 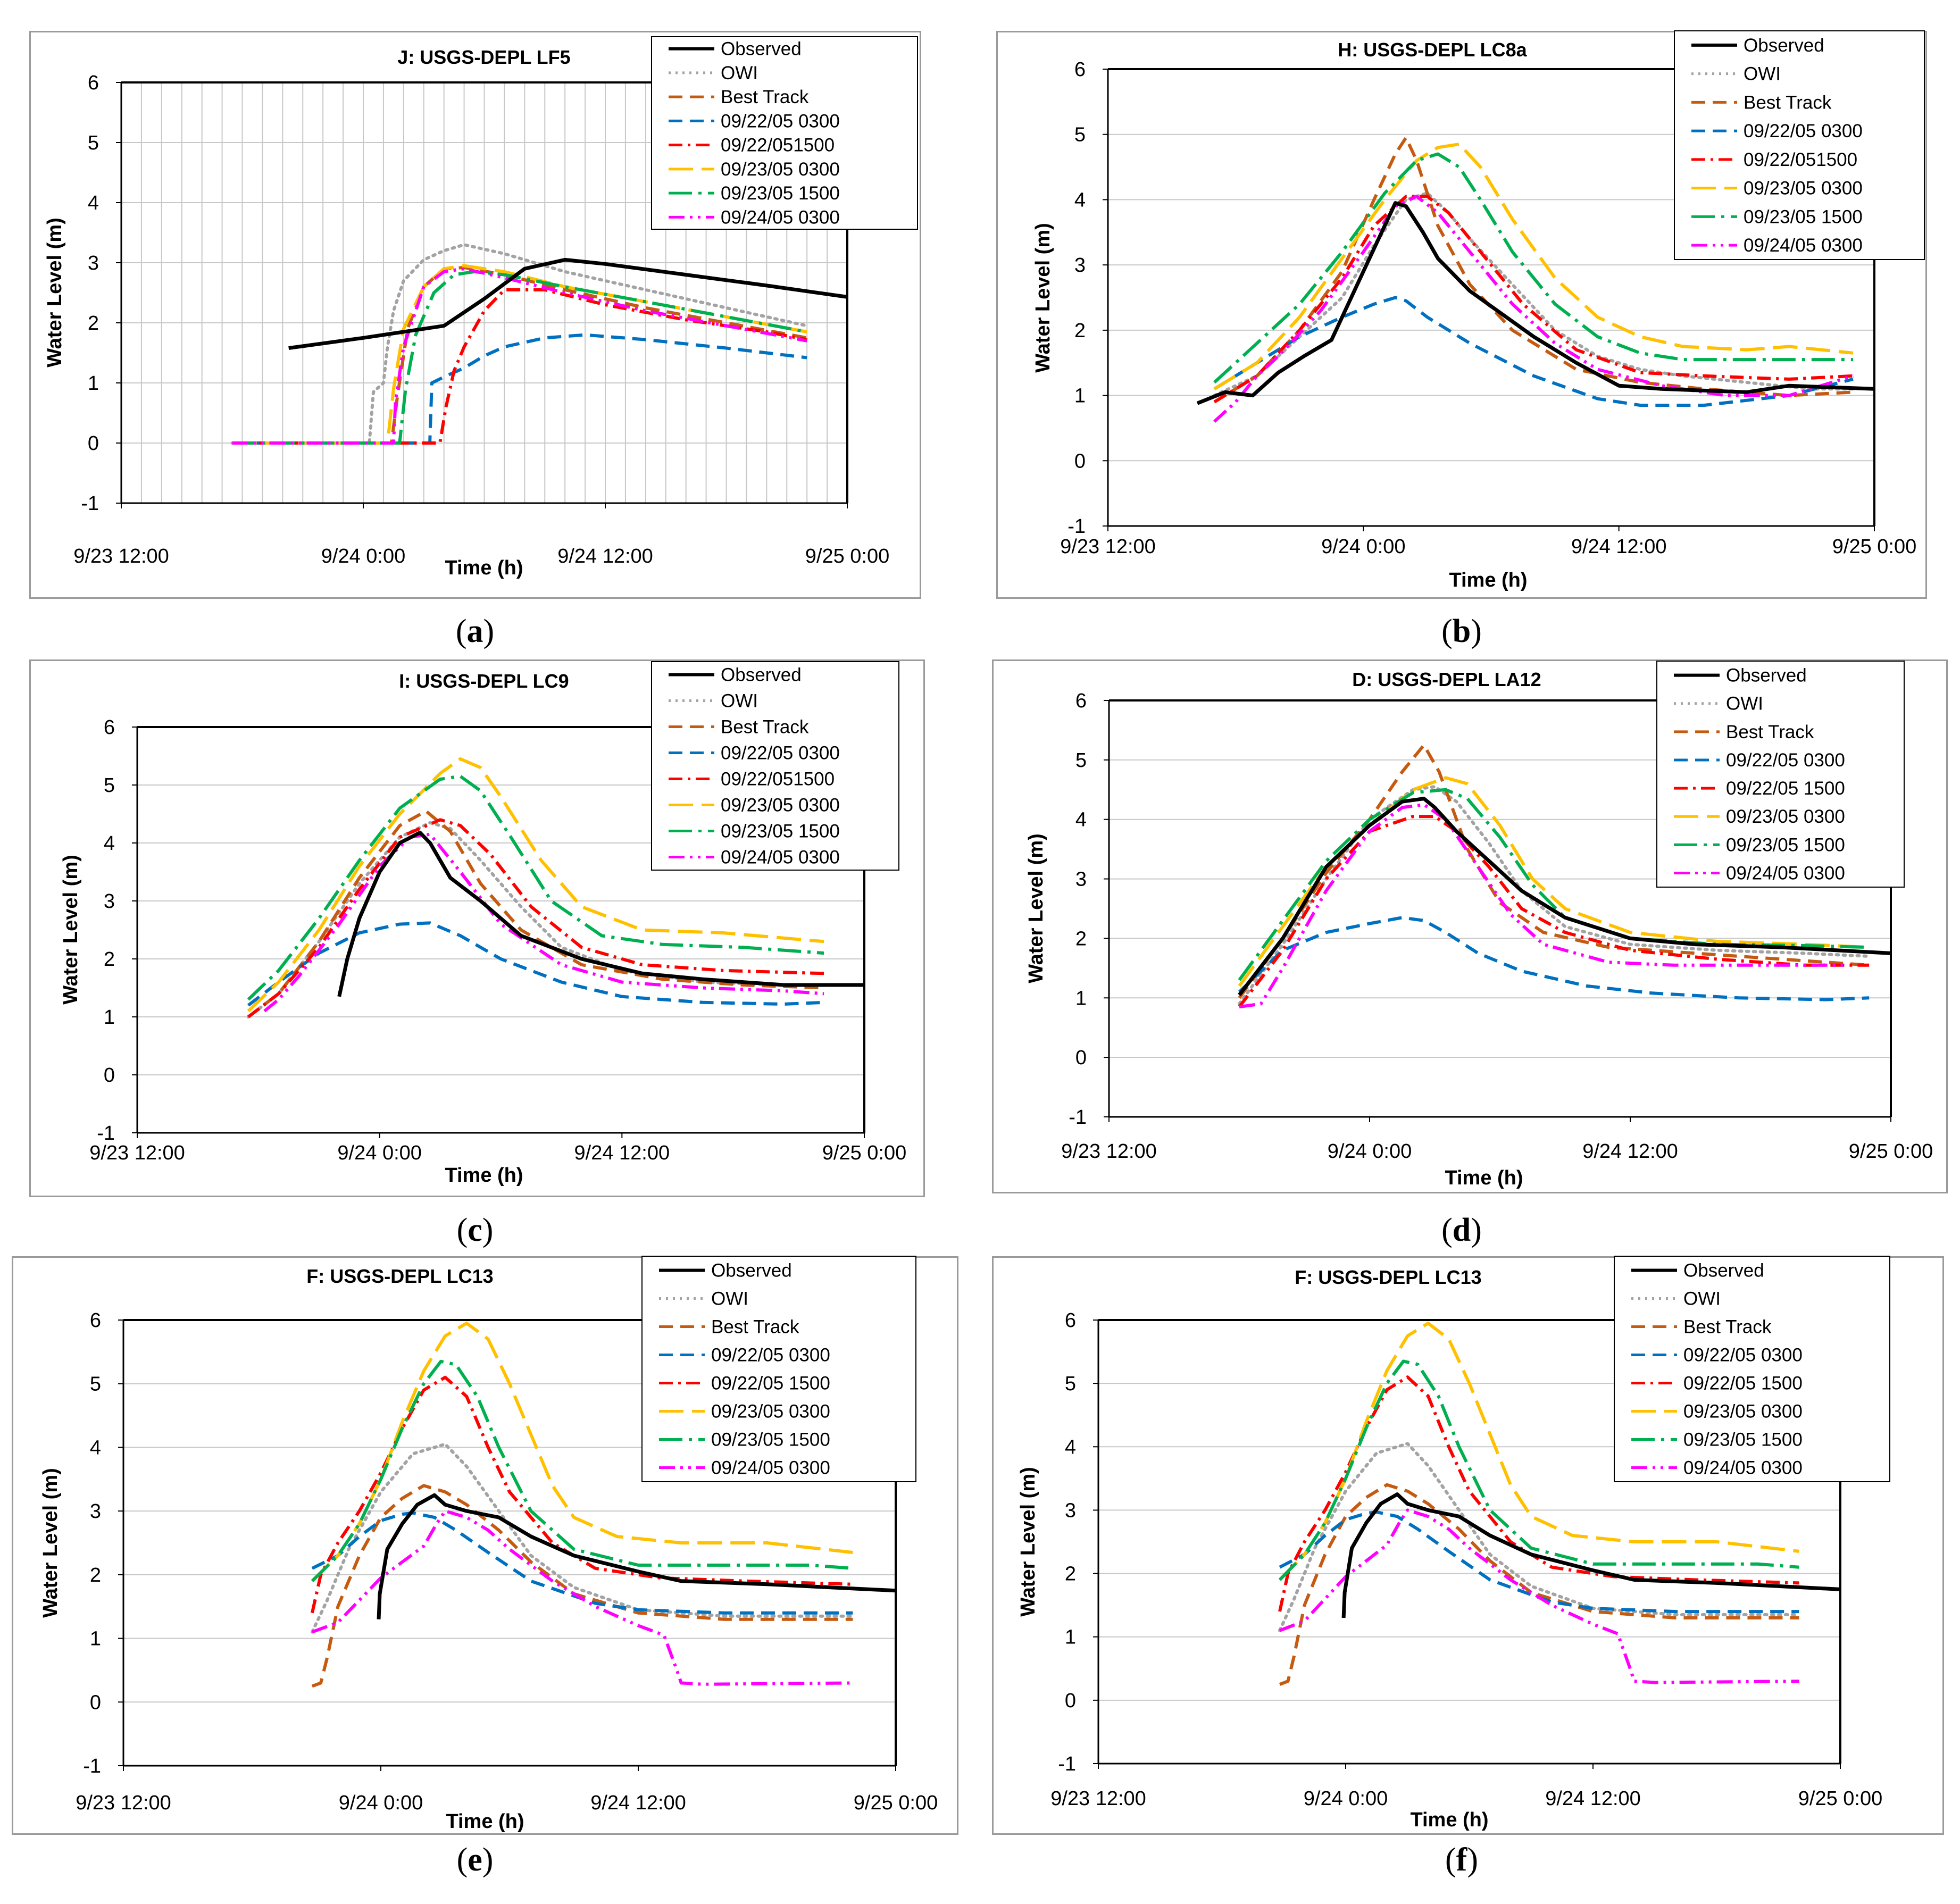 What do you see at coordinates (1461, 1860) in the screenshot?
I see `caption-f: (f)` at bounding box center [1461, 1860].